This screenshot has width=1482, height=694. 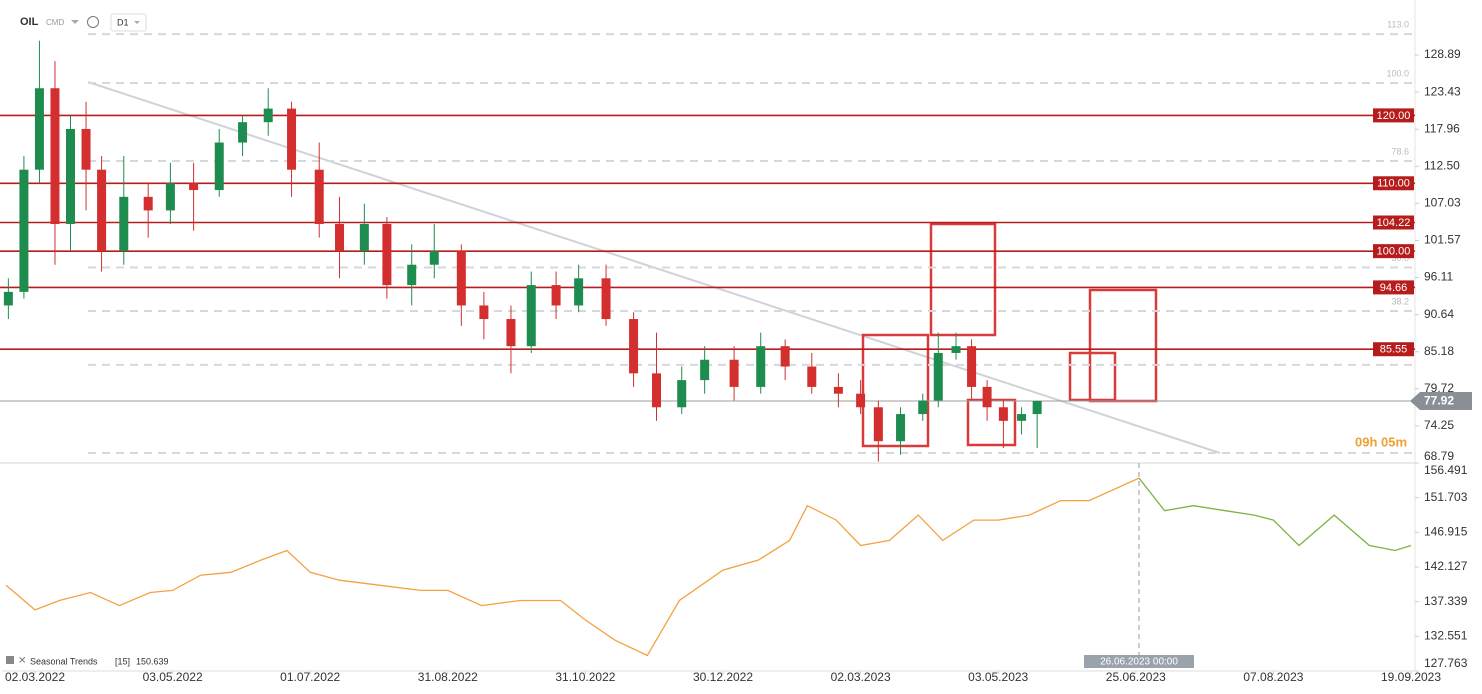 I want to click on interval-box, so click(x=128, y=22).